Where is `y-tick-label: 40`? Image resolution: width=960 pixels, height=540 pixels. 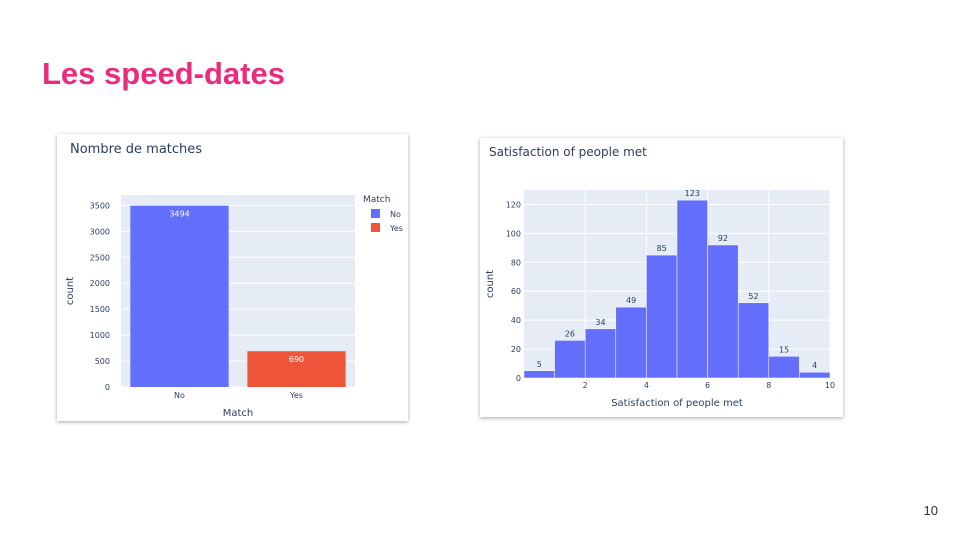 y-tick-label: 40 is located at coordinates (516, 320).